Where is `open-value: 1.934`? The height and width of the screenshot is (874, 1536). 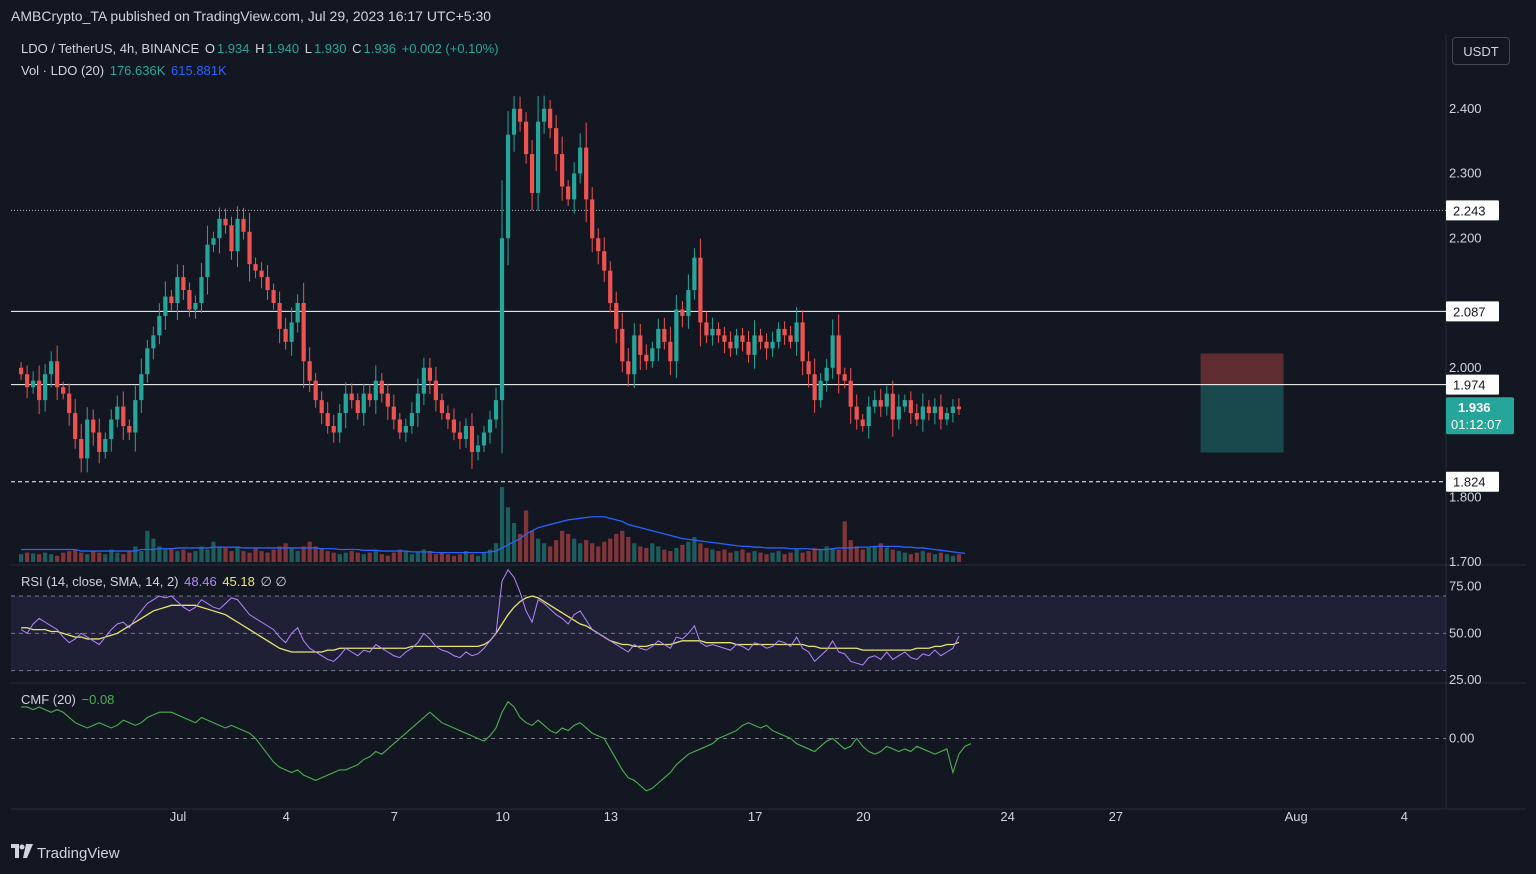
open-value: 1.934 is located at coordinates (233, 48).